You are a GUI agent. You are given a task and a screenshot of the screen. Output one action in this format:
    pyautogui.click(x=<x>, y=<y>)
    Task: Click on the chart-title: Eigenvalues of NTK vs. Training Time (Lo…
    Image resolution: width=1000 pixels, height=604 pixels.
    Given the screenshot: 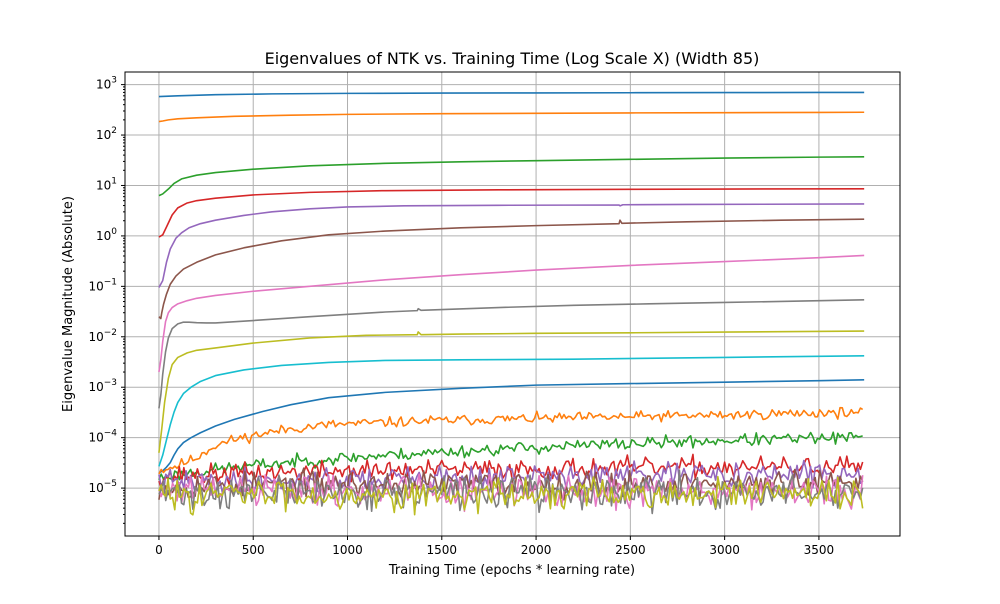 What is the action you would take?
    pyautogui.click(x=512, y=58)
    